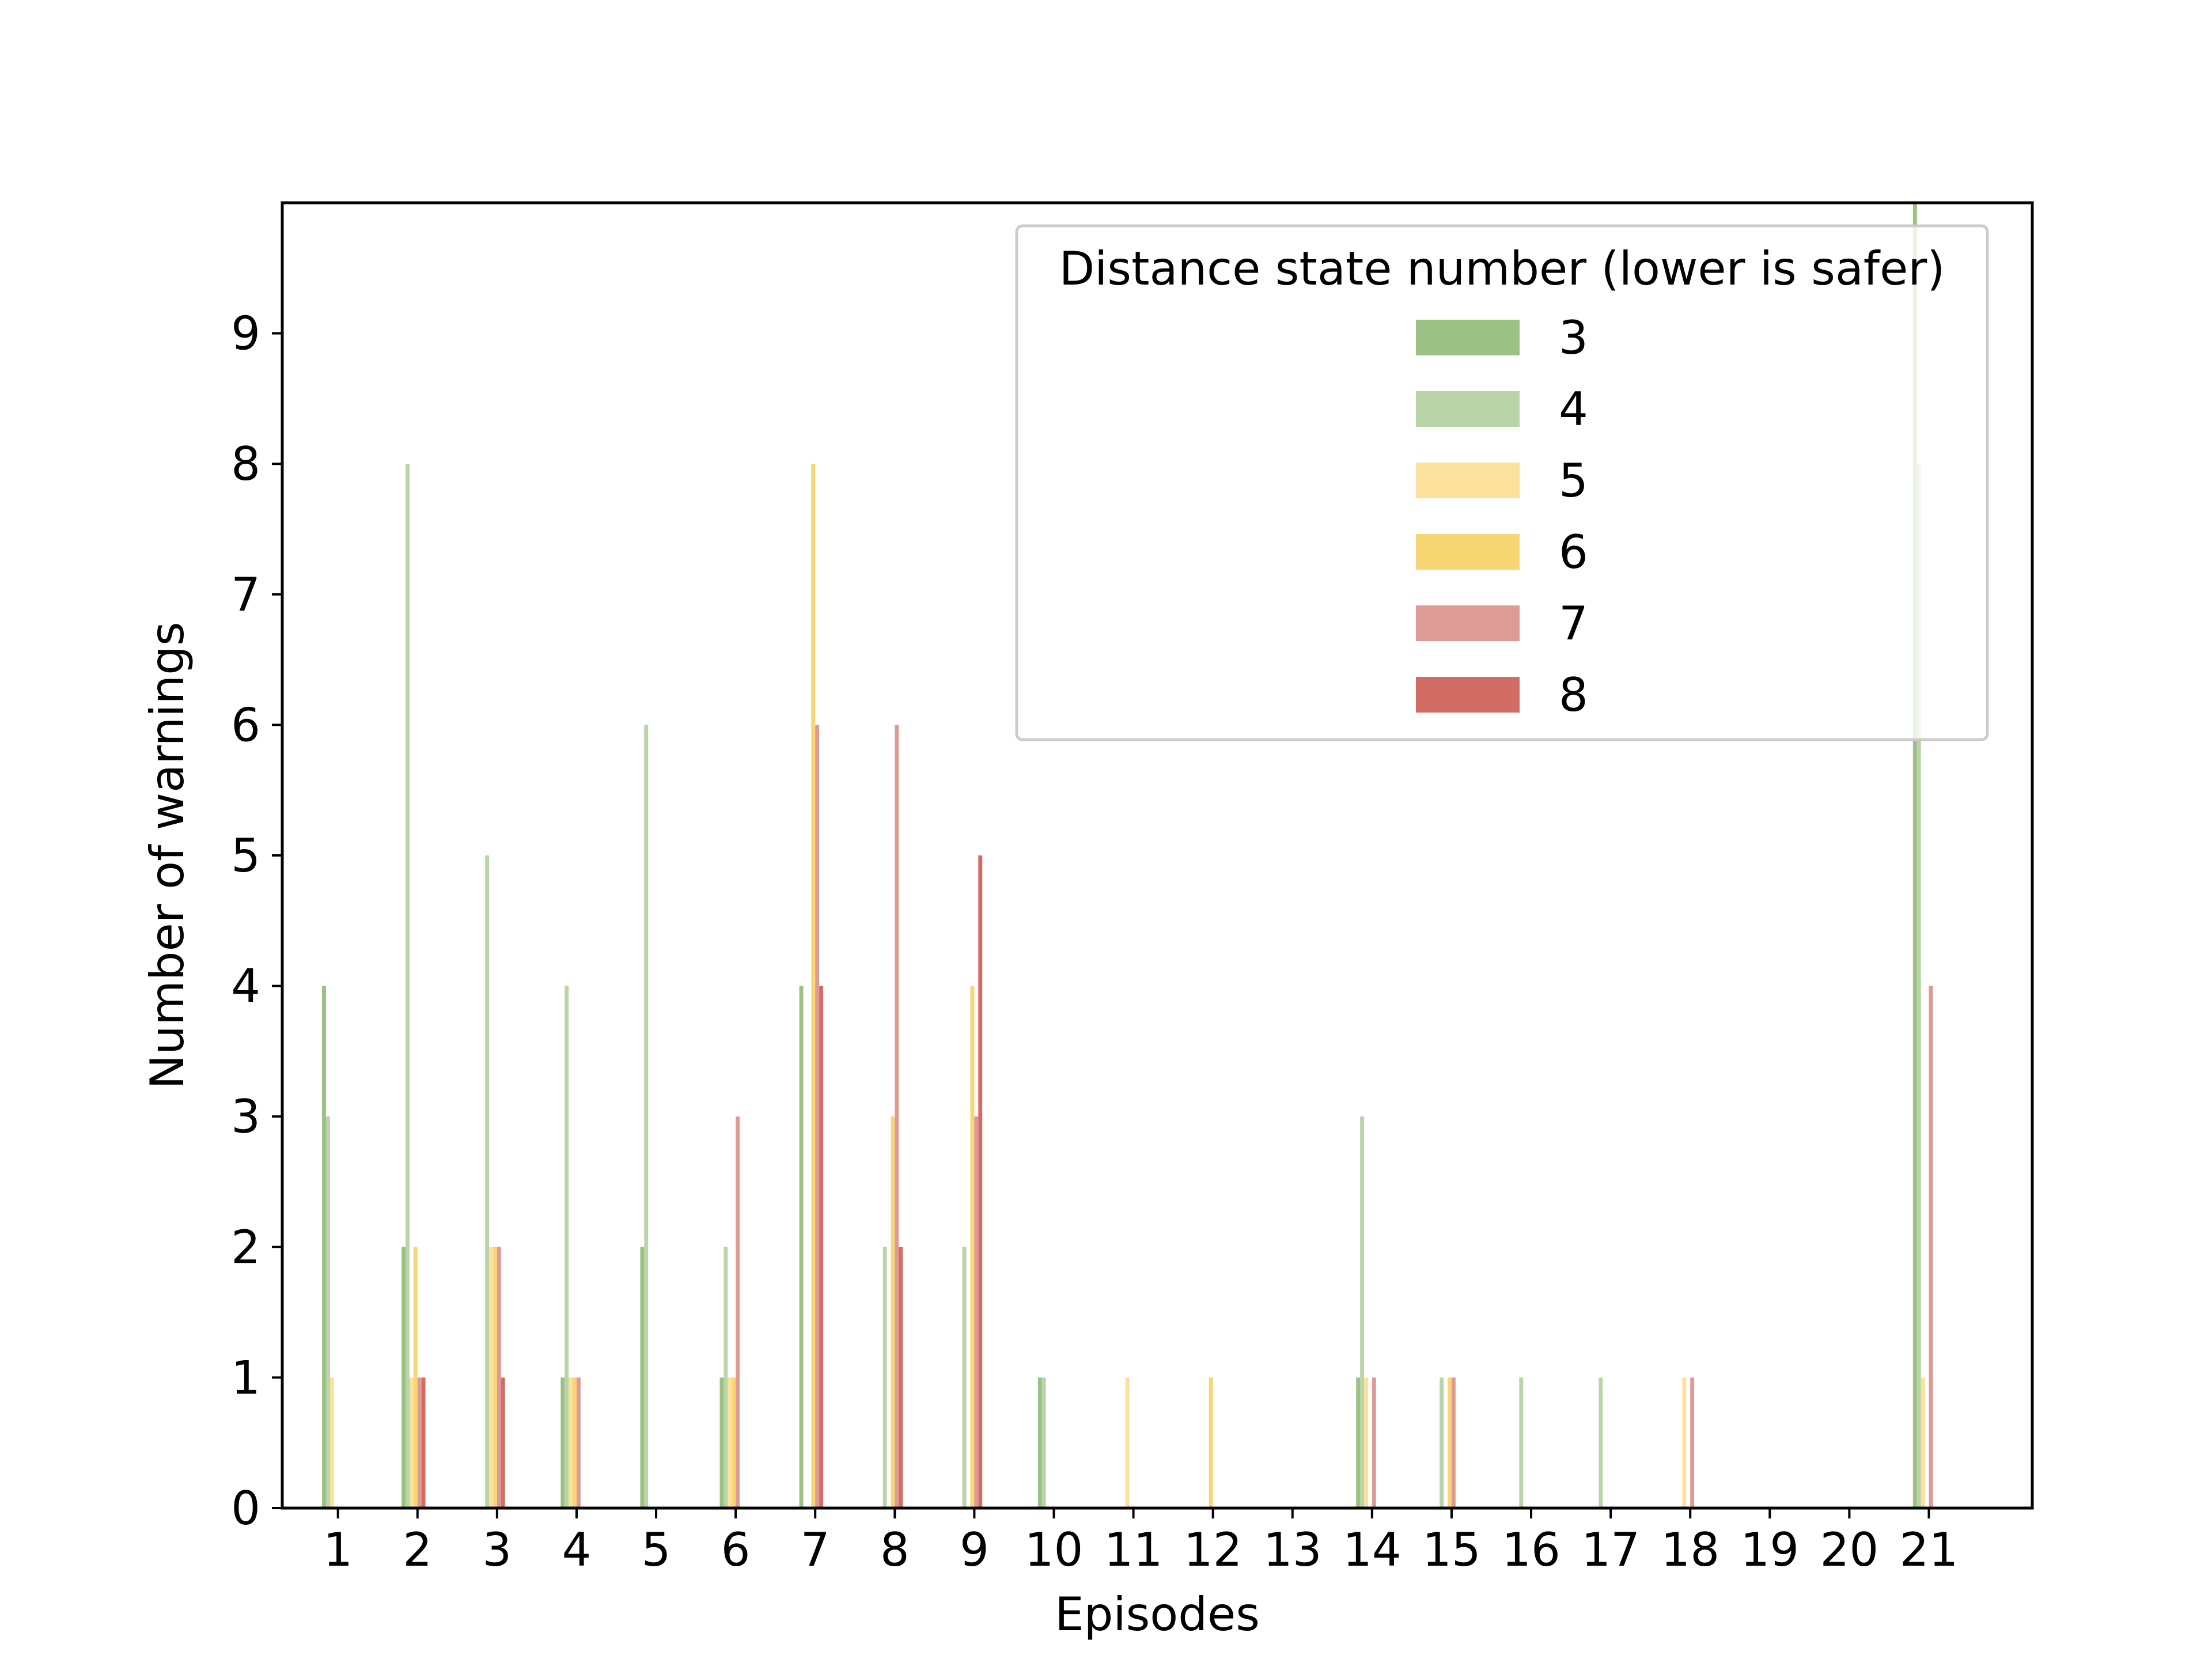 This screenshot has width=2212, height=1659. What do you see at coordinates (1531, 1550) in the screenshot?
I see `x-tick-label: 16` at bounding box center [1531, 1550].